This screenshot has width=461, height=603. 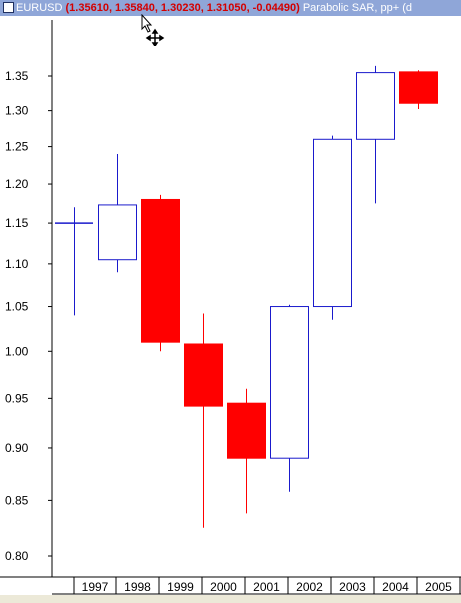 I want to click on x-tick-label: 2002, so click(x=309, y=587).